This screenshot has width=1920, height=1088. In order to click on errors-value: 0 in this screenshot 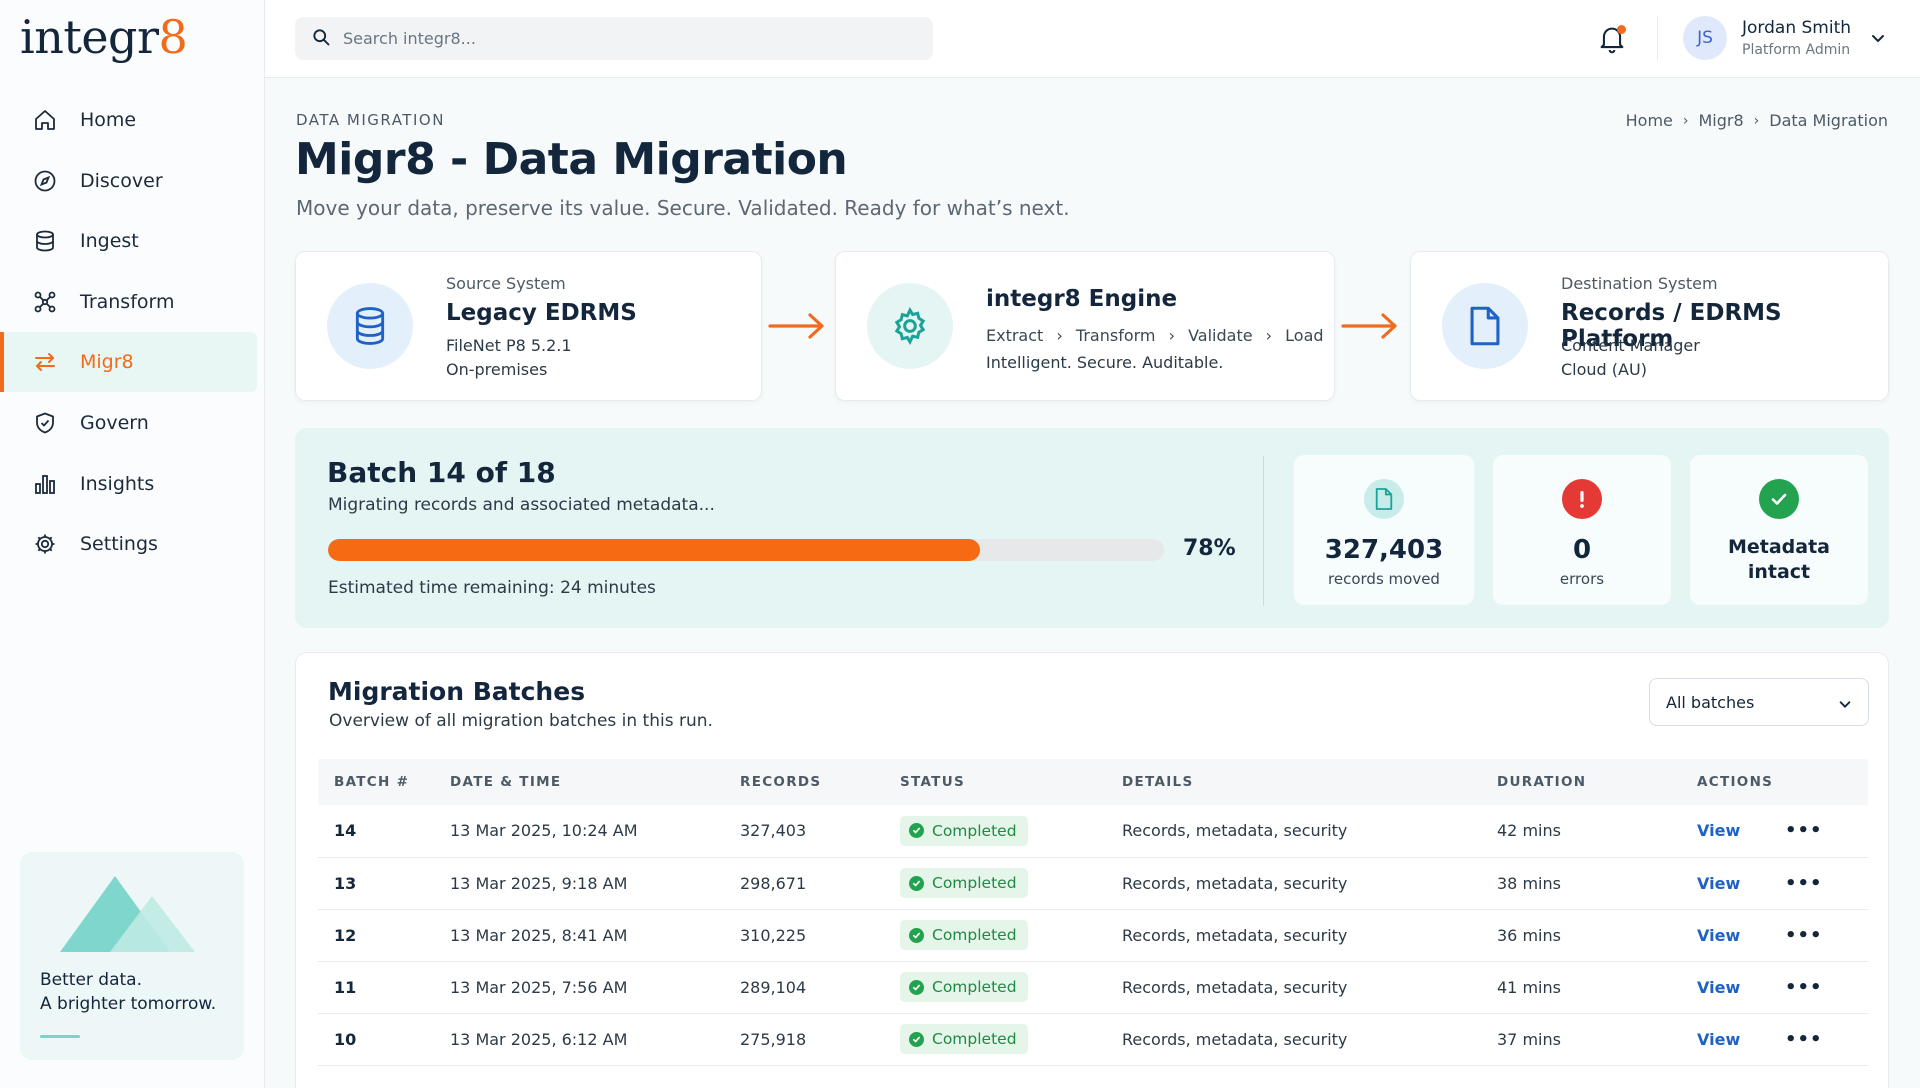, I will do `click(1582, 550)`.